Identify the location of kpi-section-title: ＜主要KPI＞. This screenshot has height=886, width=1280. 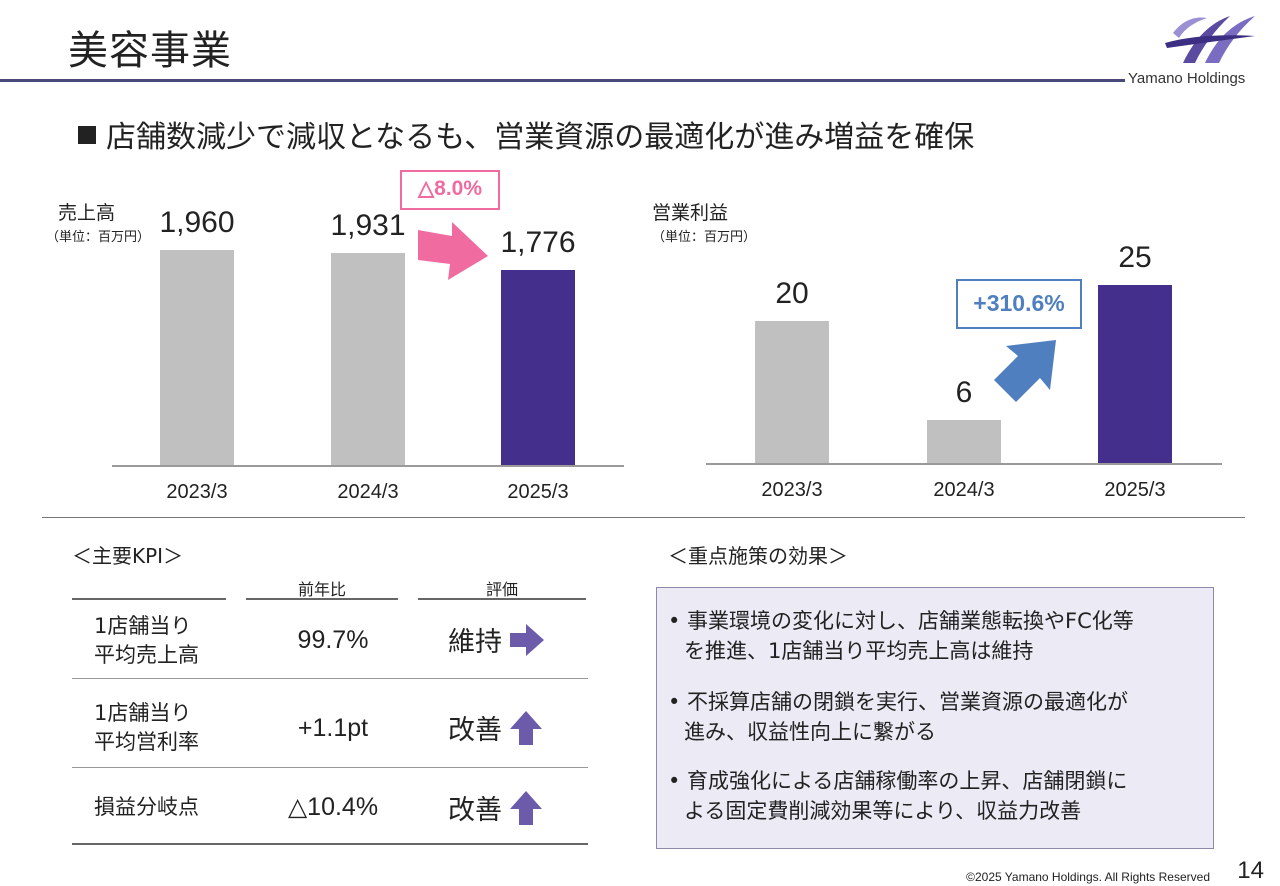
(128, 556).